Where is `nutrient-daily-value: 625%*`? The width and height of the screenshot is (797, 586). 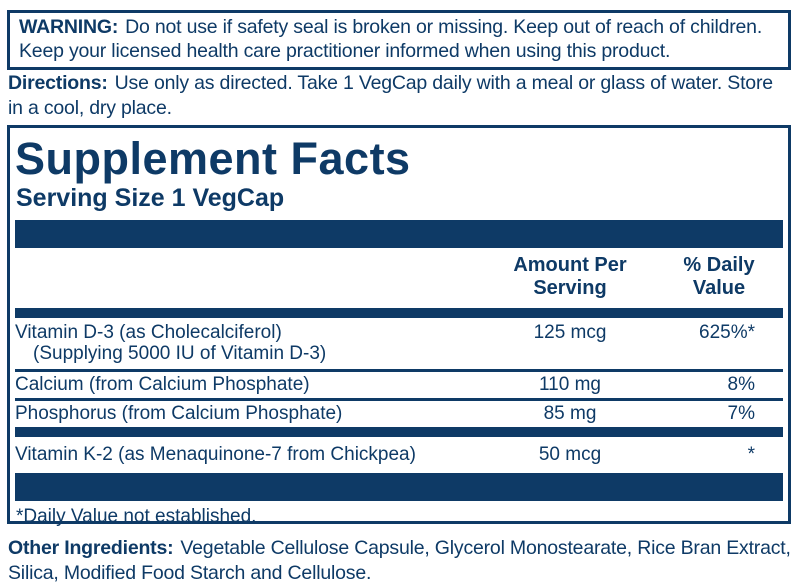
nutrient-daily-value: 625%* is located at coordinates (727, 332).